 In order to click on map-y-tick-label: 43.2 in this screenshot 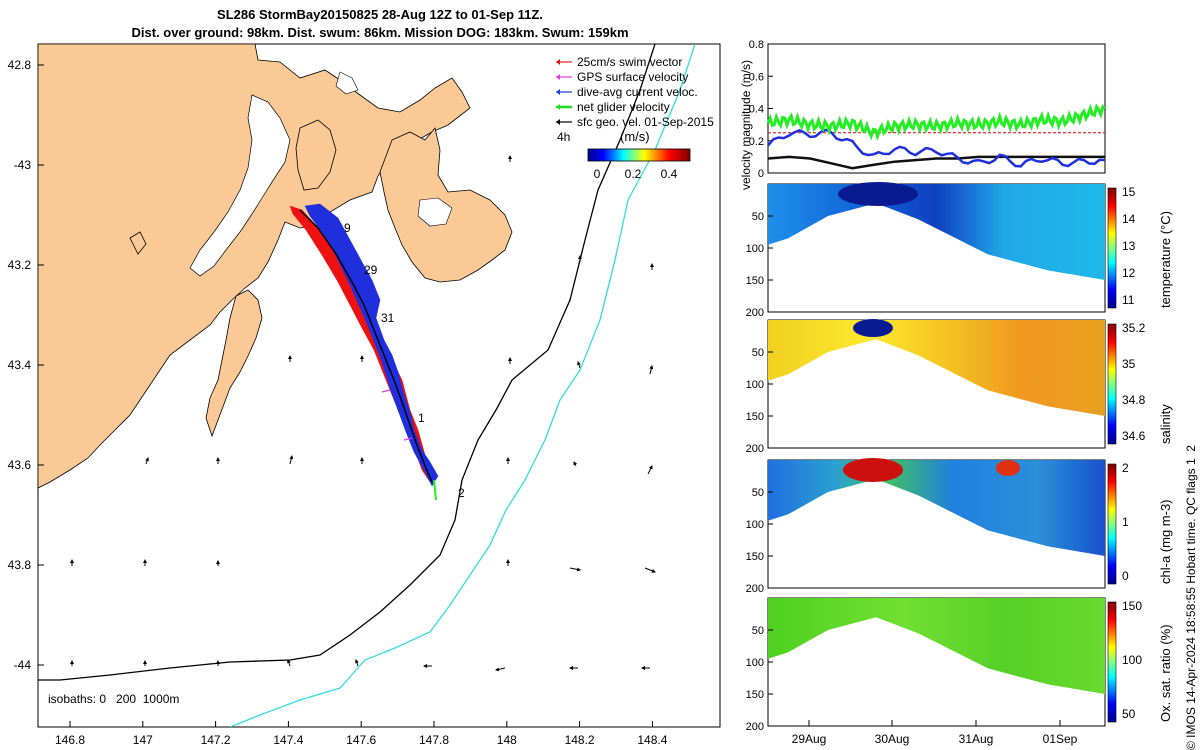, I will do `click(20, 265)`.